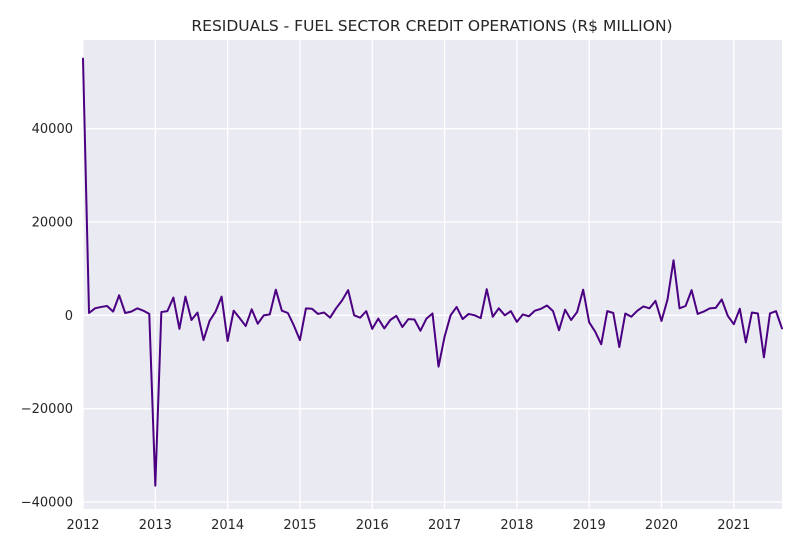 This screenshot has height=550, width=800. What do you see at coordinates (661, 525) in the screenshot?
I see `x-tick-label: 2020` at bounding box center [661, 525].